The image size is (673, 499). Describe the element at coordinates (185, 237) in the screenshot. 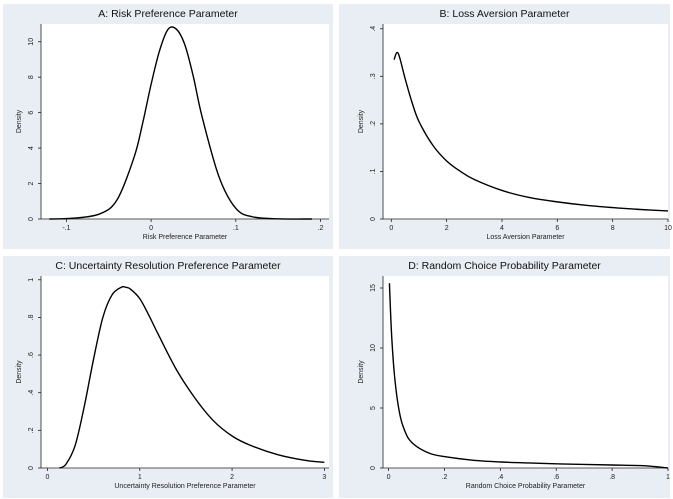

I see `x-axis-label: Risk Preference Parameter` at that location.